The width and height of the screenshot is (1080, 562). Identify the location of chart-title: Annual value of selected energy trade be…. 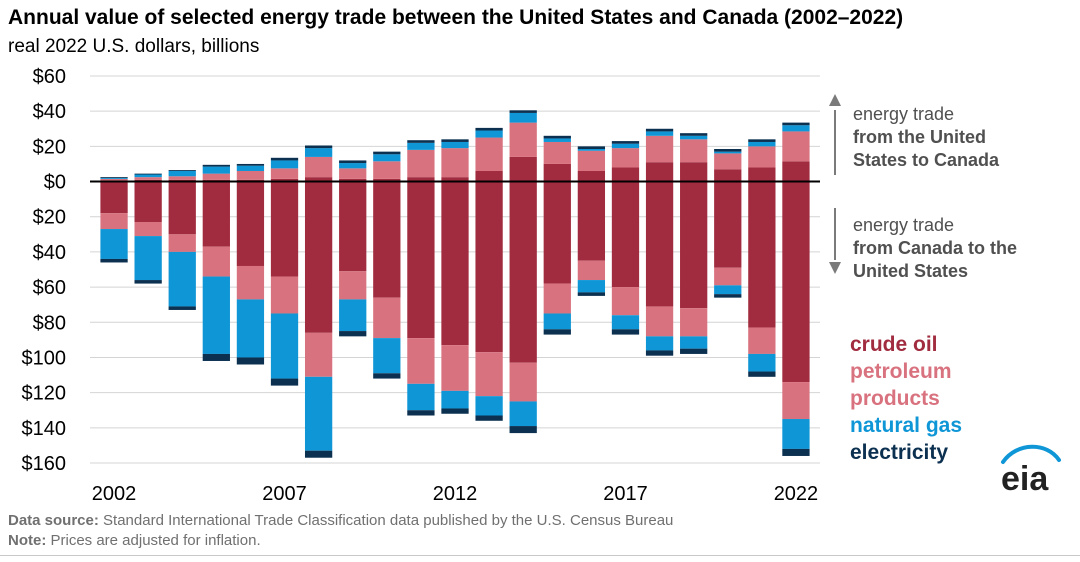
(456, 17).